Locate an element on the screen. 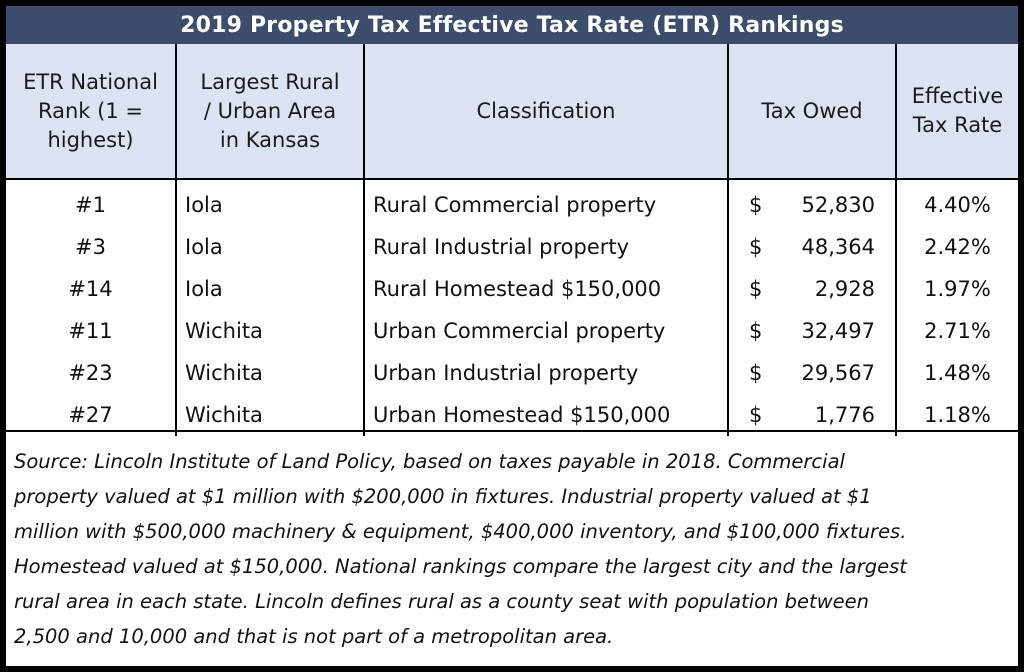 This screenshot has height=672, width=1024. tax-amount: 2,928 is located at coordinates (844, 289).